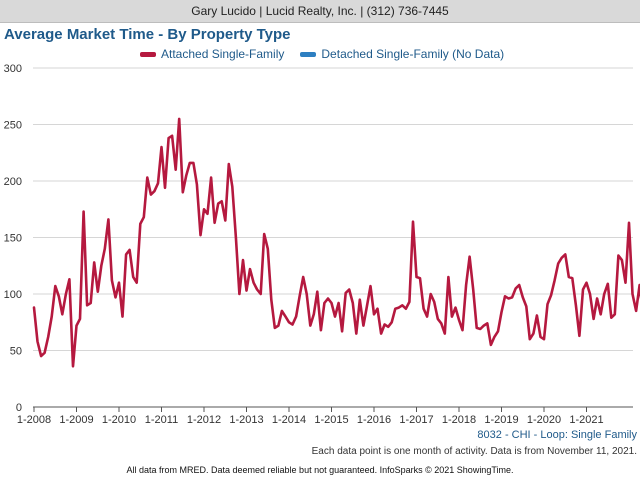 The height and width of the screenshot is (480, 640). What do you see at coordinates (147, 34) in the screenshot?
I see `chart-title: Average Market Time - By Property Type` at bounding box center [147, 34].